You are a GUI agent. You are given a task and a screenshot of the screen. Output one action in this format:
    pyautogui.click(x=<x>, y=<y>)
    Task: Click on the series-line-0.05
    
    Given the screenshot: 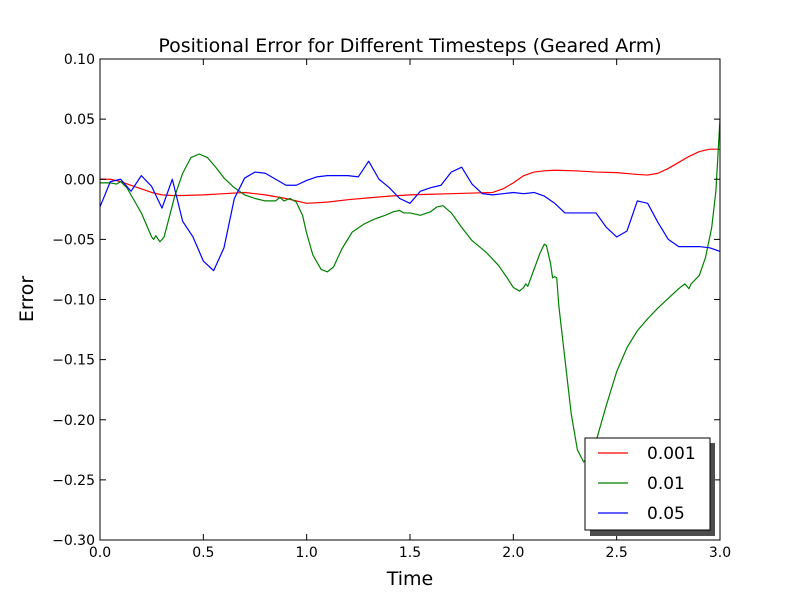 What is the action you would take?
    pyautogui.click(x=410, y=216)
    